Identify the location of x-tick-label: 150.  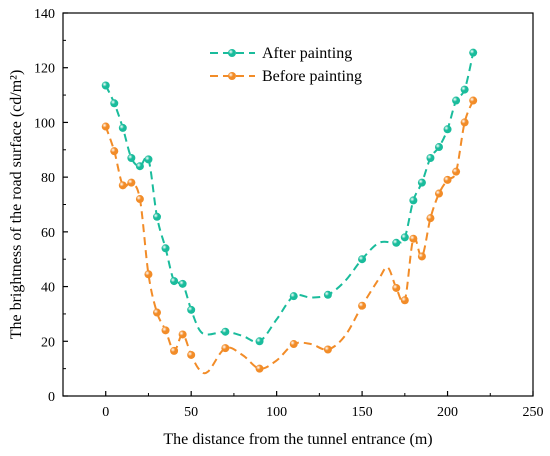
(362, 412).